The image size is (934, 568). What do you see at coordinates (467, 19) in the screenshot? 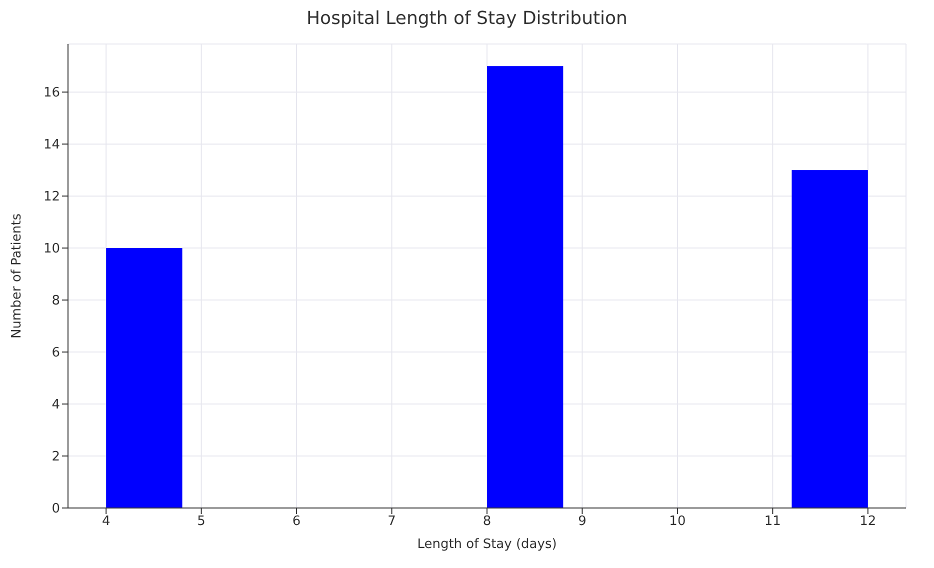
I see `chart-title: Hospital Length of Stay Distribution` at bounding box center [467, 19].